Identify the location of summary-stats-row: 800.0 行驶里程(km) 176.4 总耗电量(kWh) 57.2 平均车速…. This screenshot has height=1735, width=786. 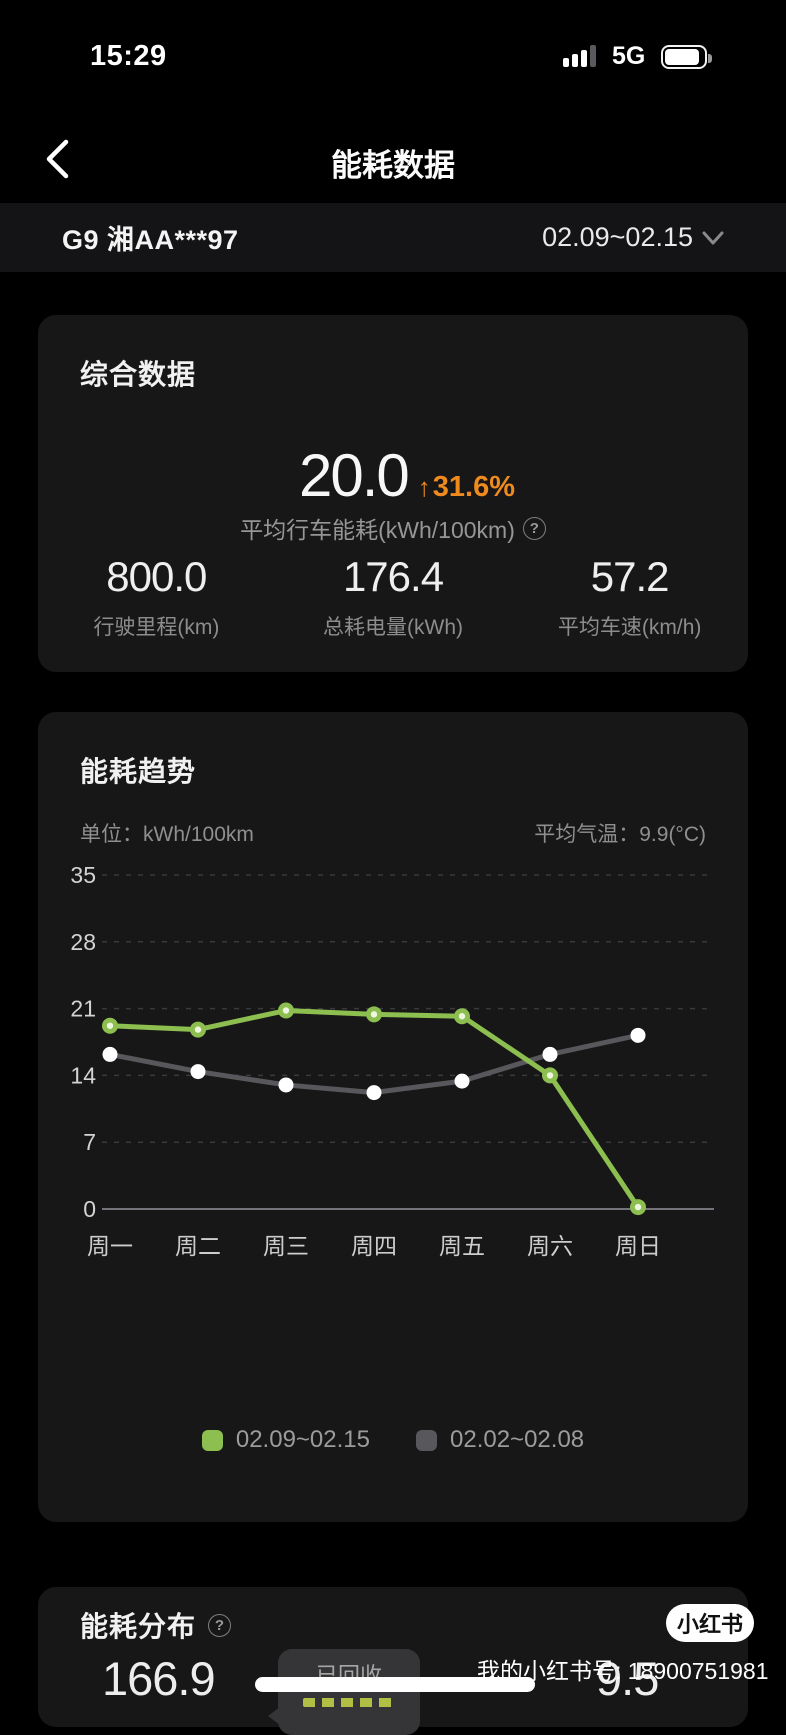
(393, 597).